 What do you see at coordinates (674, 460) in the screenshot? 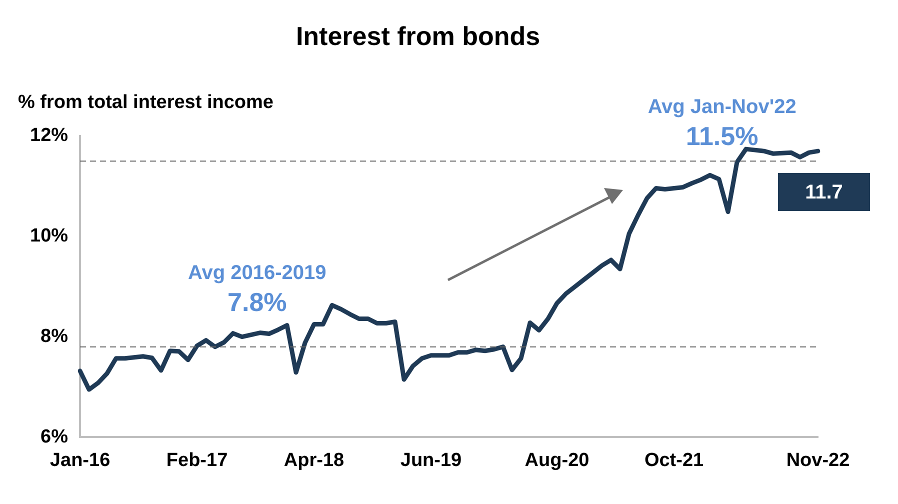
I see `x-tick-label: Oct-21` at bounding box center [674, 460].